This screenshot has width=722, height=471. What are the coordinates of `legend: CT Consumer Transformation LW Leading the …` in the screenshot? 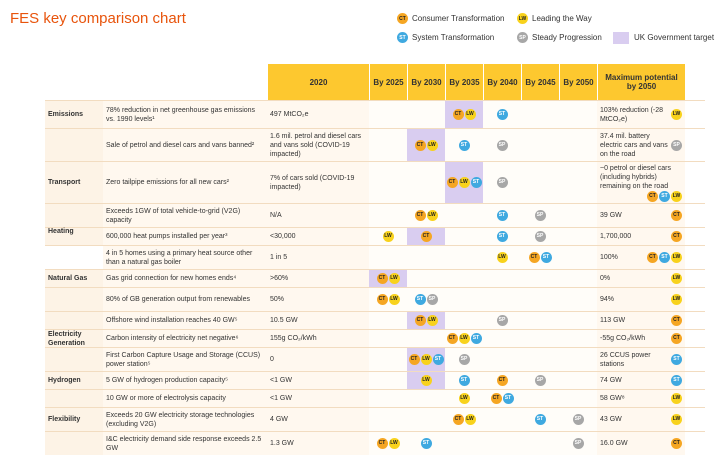 It's located at (557, 28).